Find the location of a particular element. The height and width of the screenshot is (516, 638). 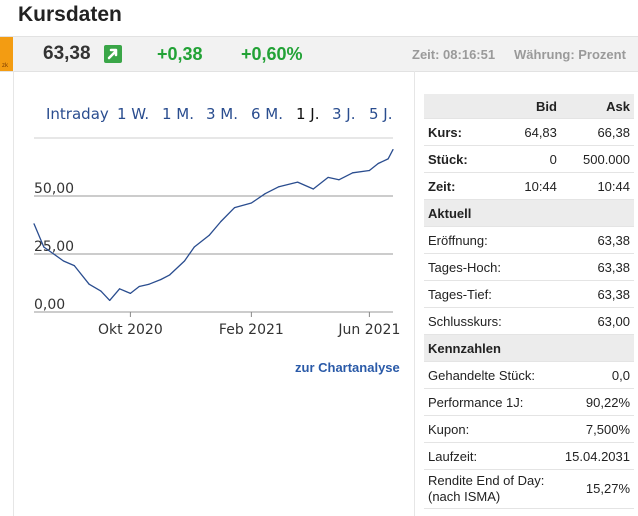

currency-label: Währung: Prozent is located at coordinates (570, 54).